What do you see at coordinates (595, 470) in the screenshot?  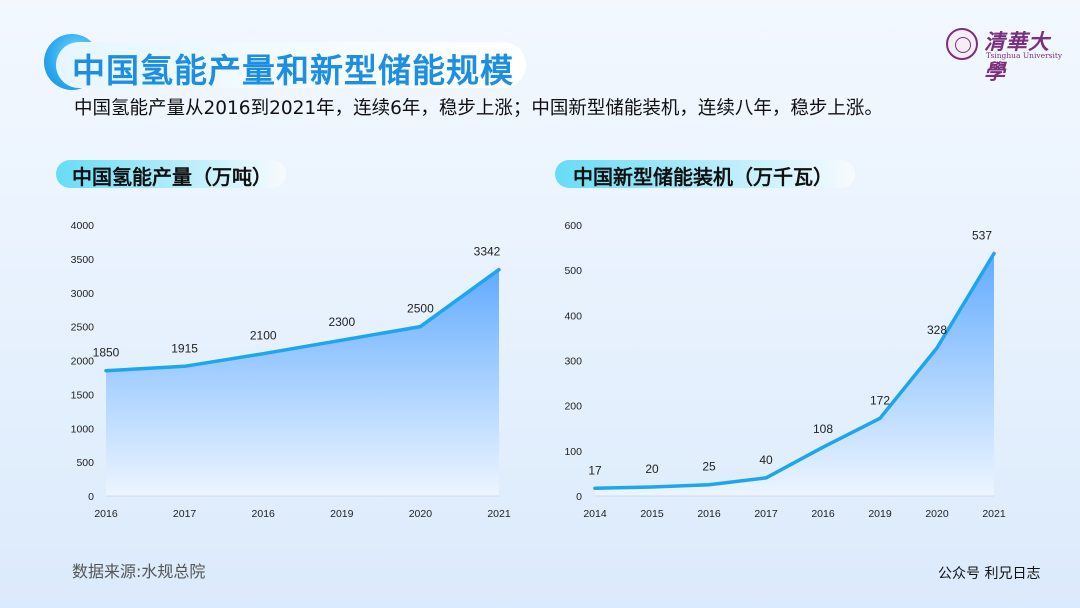 I see `storage-data-label: 17` at bounding box center [595, 470].